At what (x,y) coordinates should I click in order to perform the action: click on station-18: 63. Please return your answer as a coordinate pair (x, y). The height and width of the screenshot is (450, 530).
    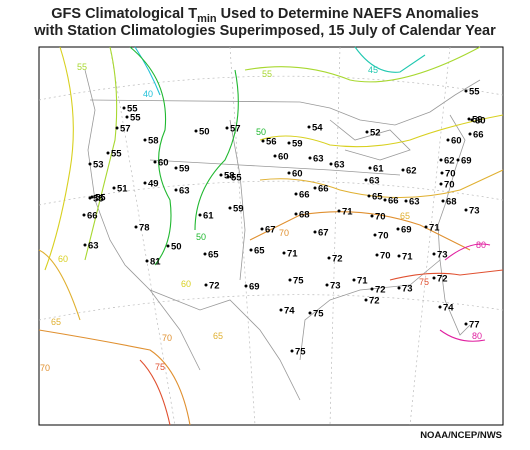
    Looking at the image, I should click on (316, 159).